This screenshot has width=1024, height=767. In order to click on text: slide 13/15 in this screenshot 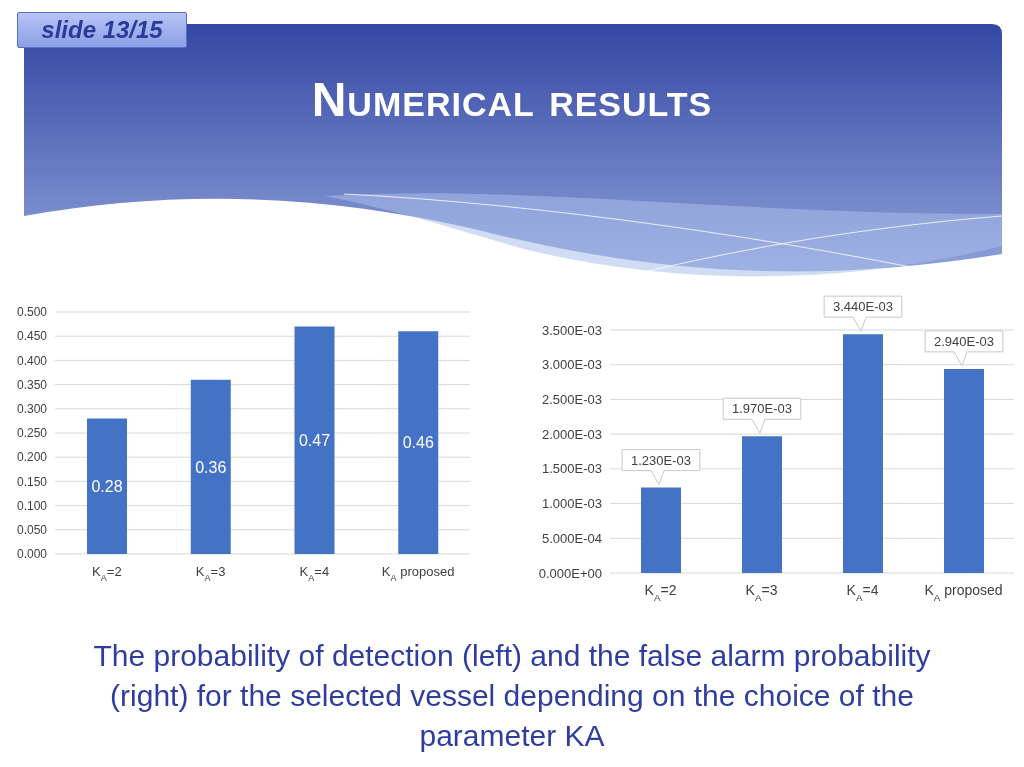, I will do `click(102, 30)`.